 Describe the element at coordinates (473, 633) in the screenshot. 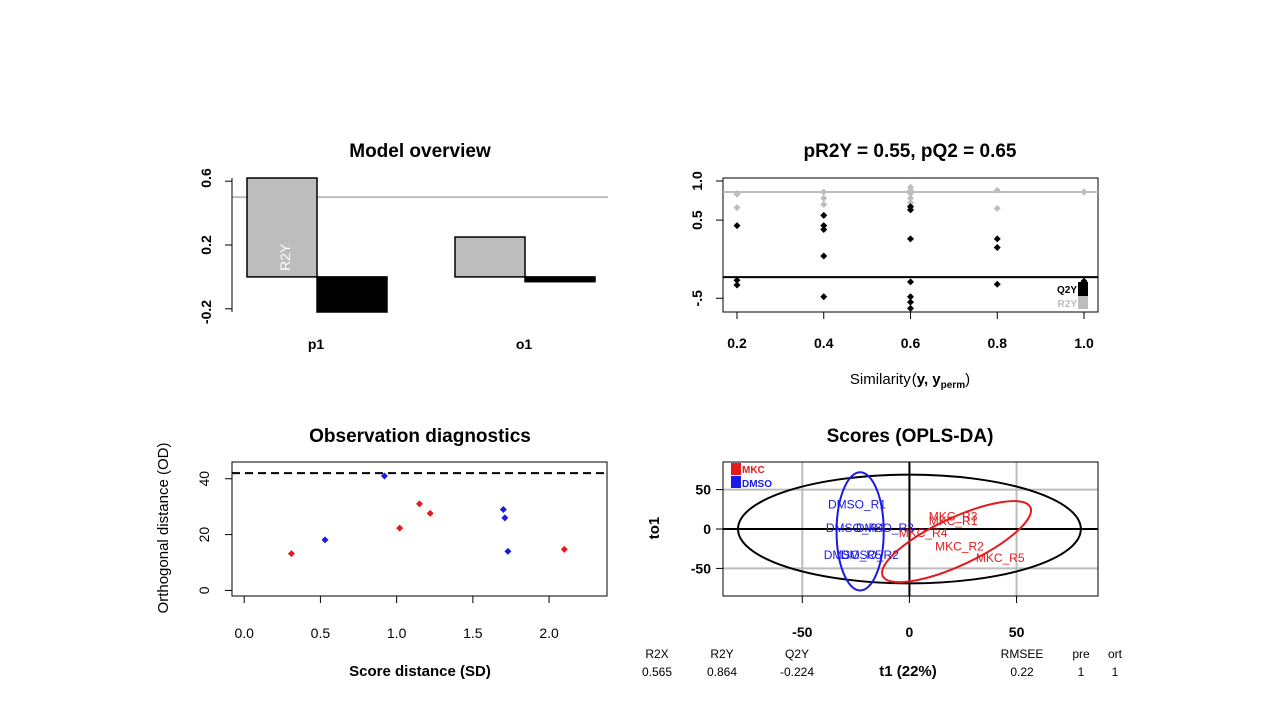

I see `diagnostics-xtick-label: 1.5` at that location.